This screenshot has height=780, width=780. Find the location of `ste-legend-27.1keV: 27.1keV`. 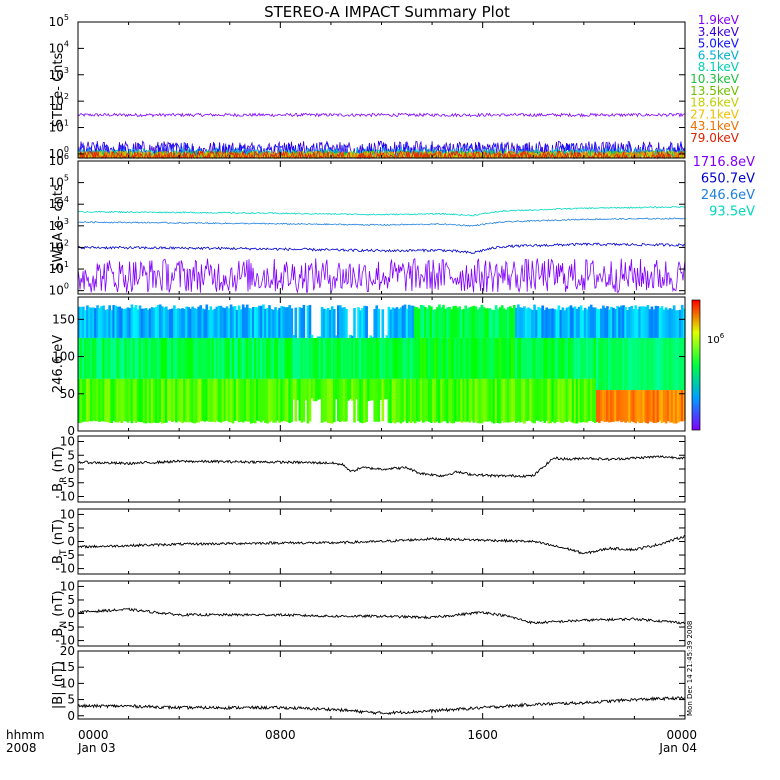

ste-legend-27.1keV: 27.1keV is located at coordinates (715, 114).